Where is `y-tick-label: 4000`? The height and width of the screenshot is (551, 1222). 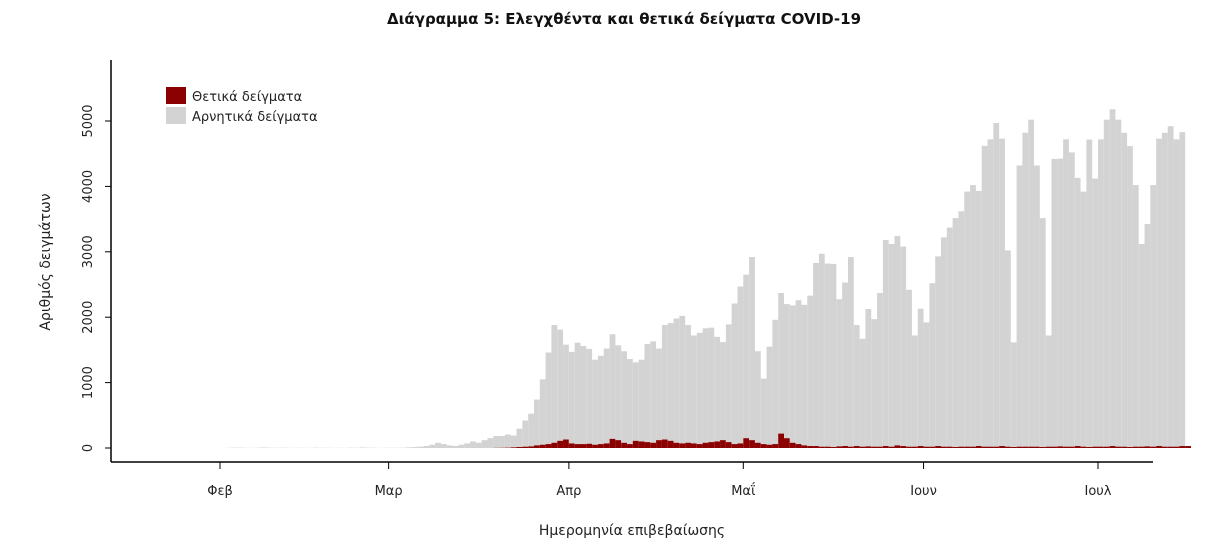
y-tick-label: 4000 is located at coordinates (88, 186).